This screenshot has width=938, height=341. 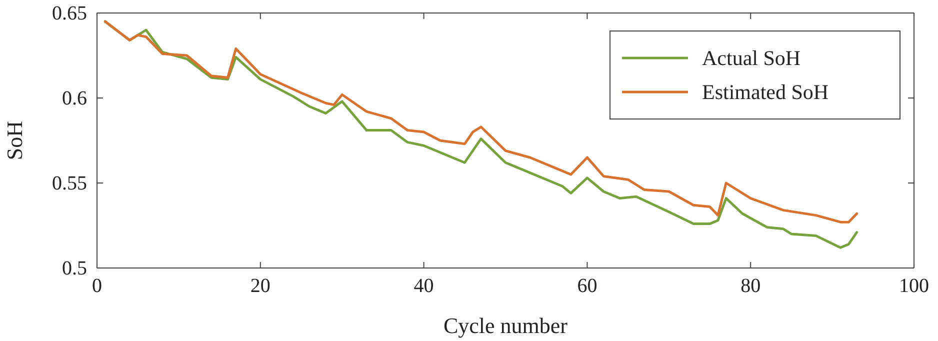 I want to click on y-tick-label: 0.55, so click(x=69, y=183).